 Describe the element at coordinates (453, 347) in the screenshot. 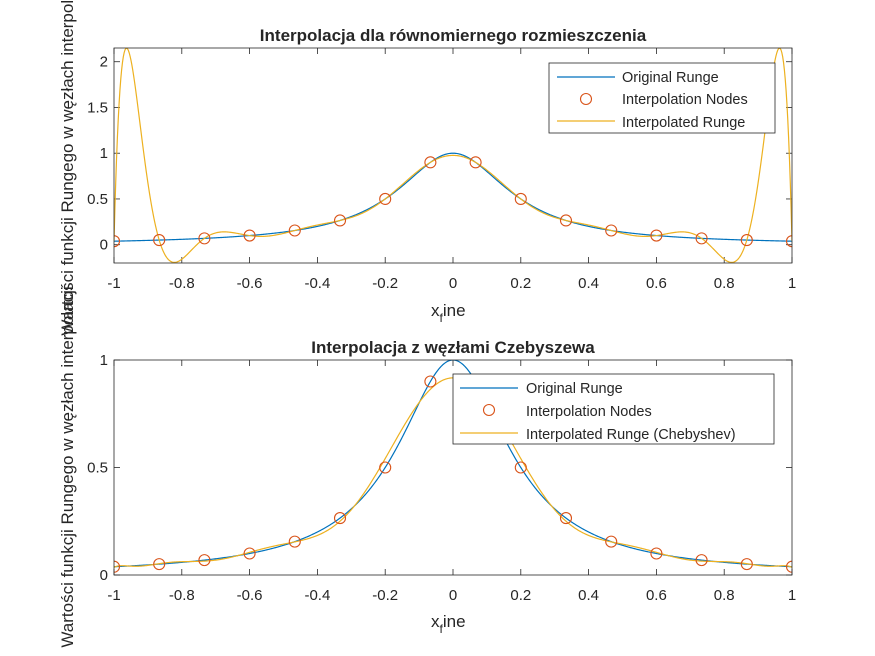

I see `chart-title: Interpolacja z węzłami Czebyszewa` at that location.